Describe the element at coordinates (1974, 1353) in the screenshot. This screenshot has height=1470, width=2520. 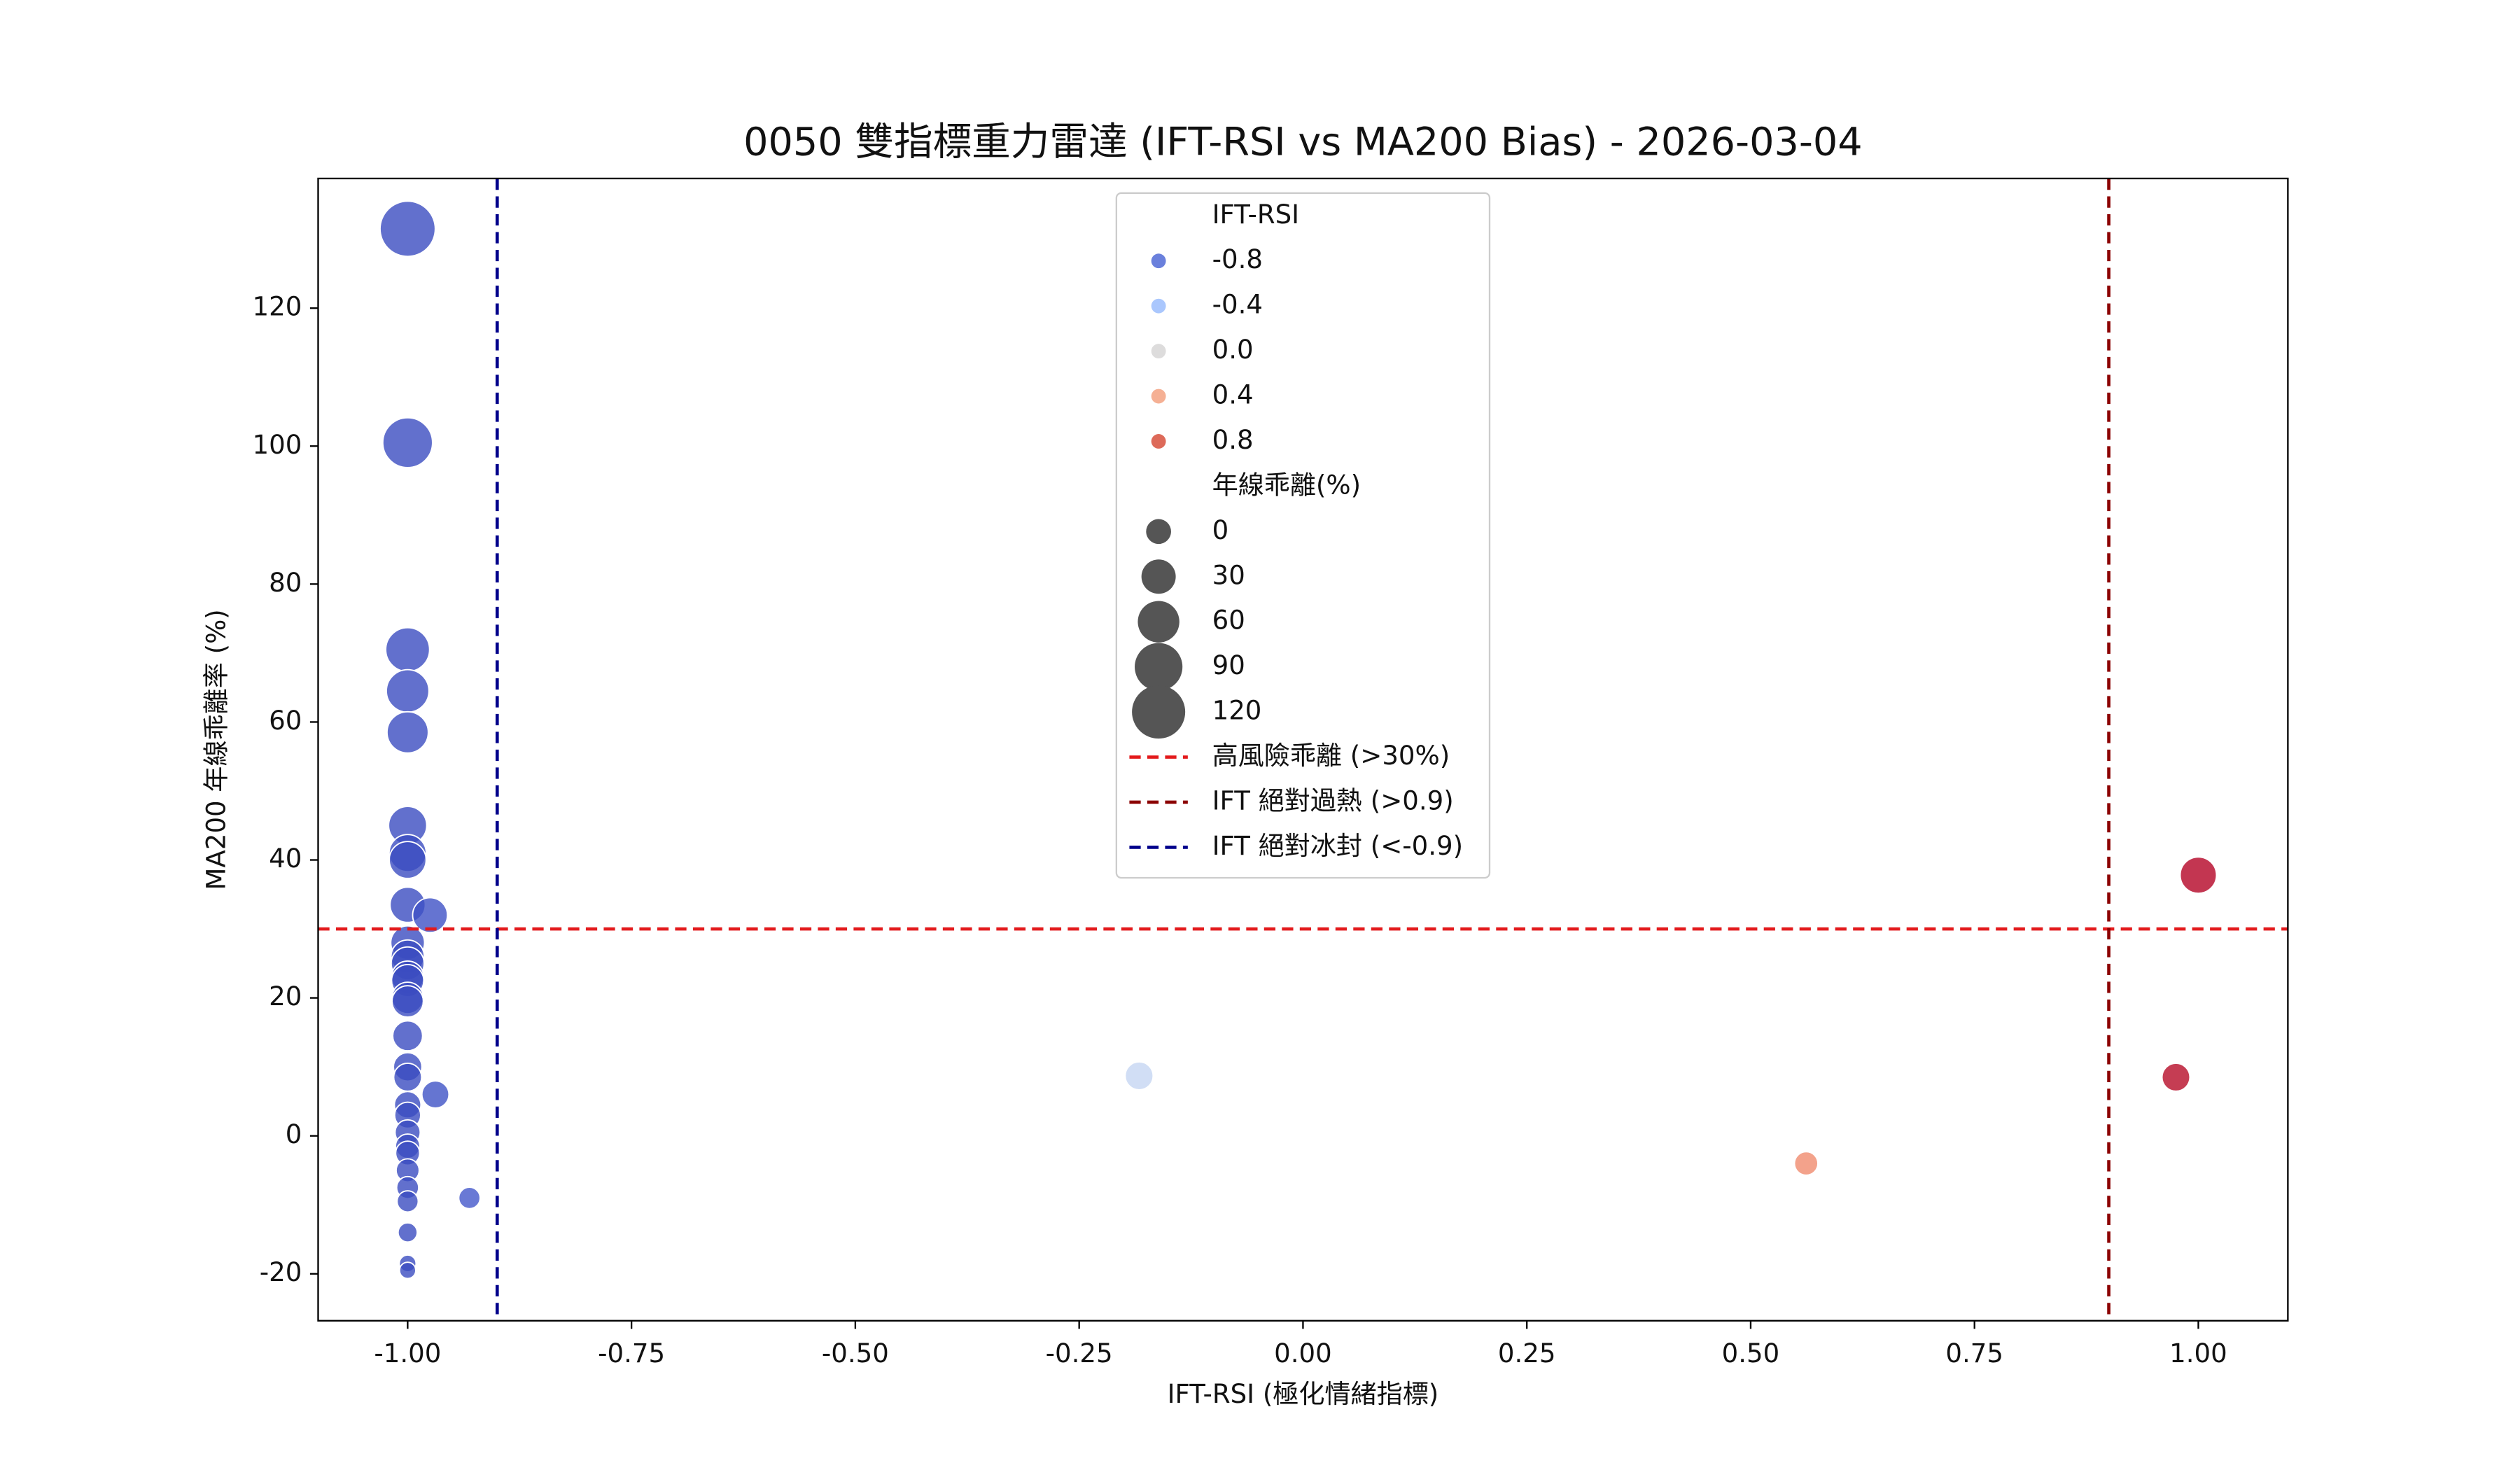
I see `x-tick-label: 0.75` at that location.